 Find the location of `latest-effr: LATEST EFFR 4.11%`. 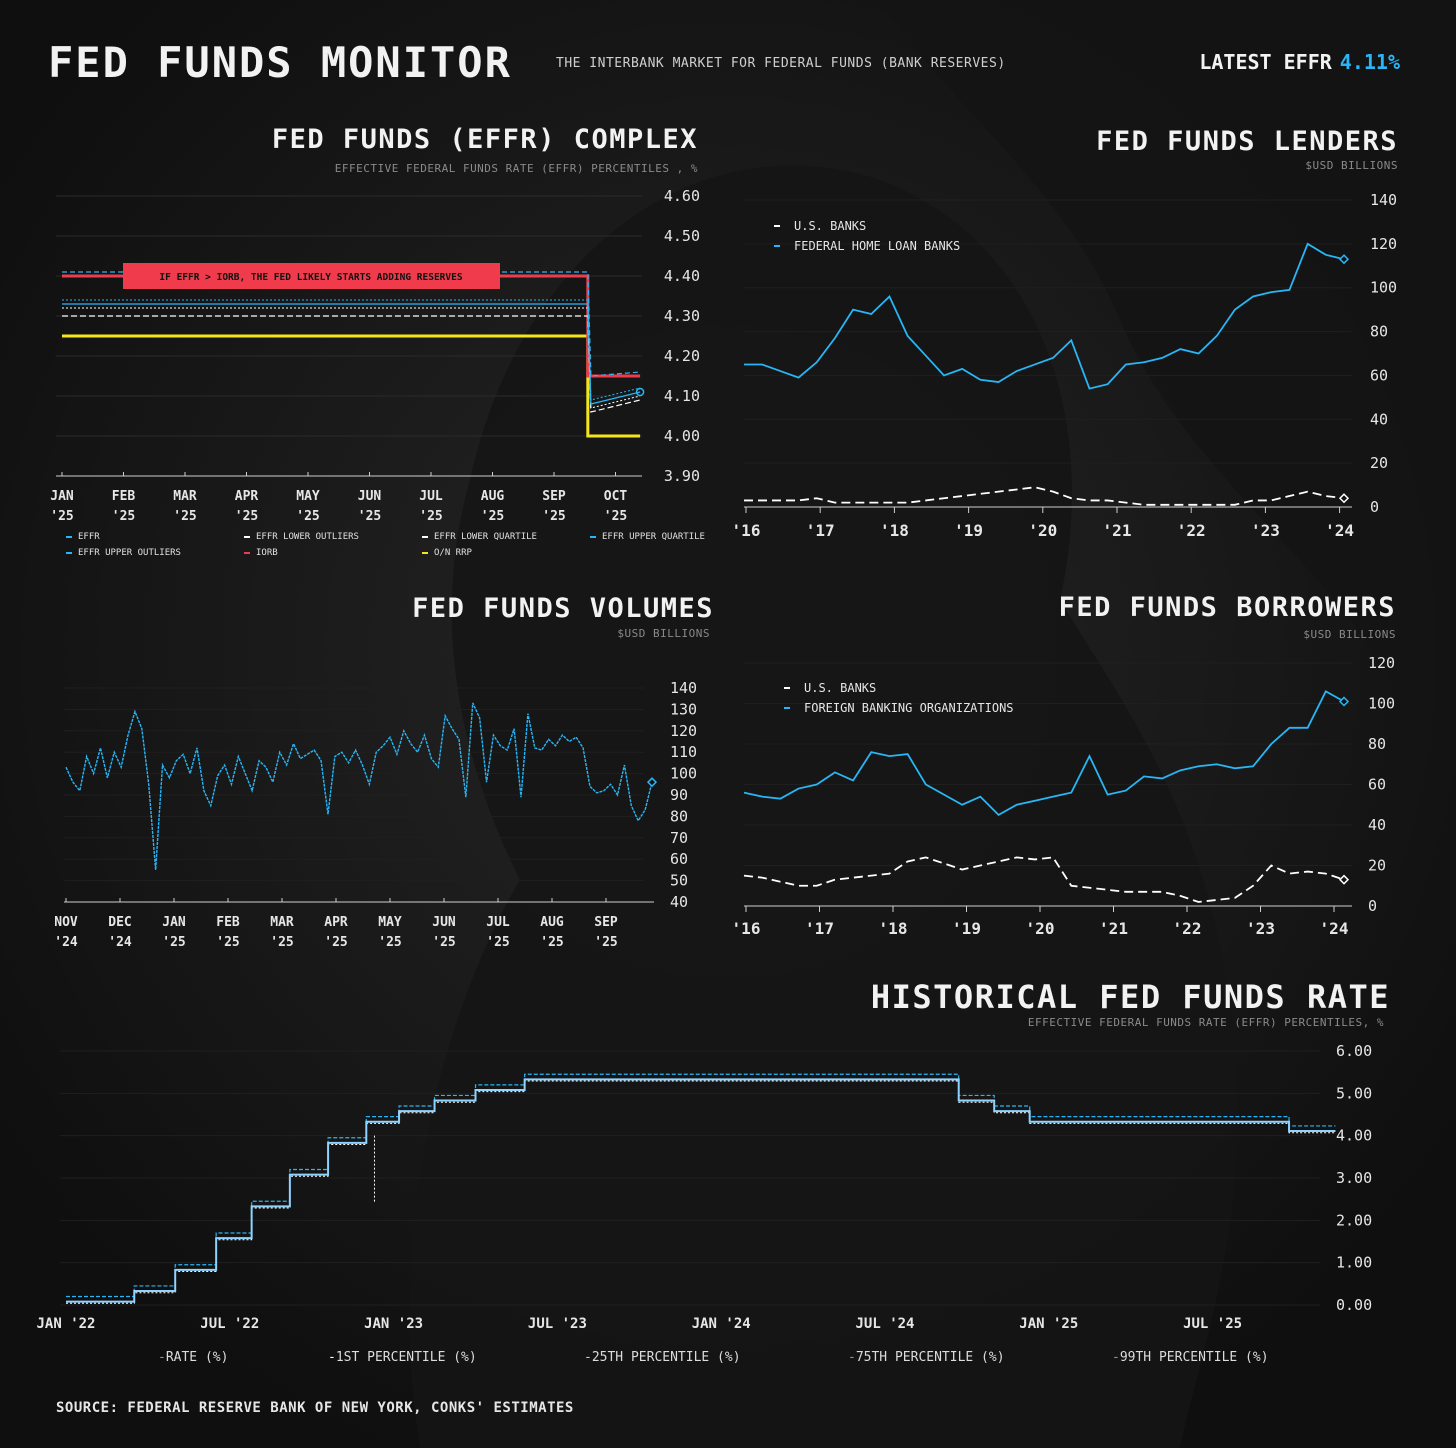

latest-effr: LATEST EFFR 4.11% is located at coordinates (1299, 62).